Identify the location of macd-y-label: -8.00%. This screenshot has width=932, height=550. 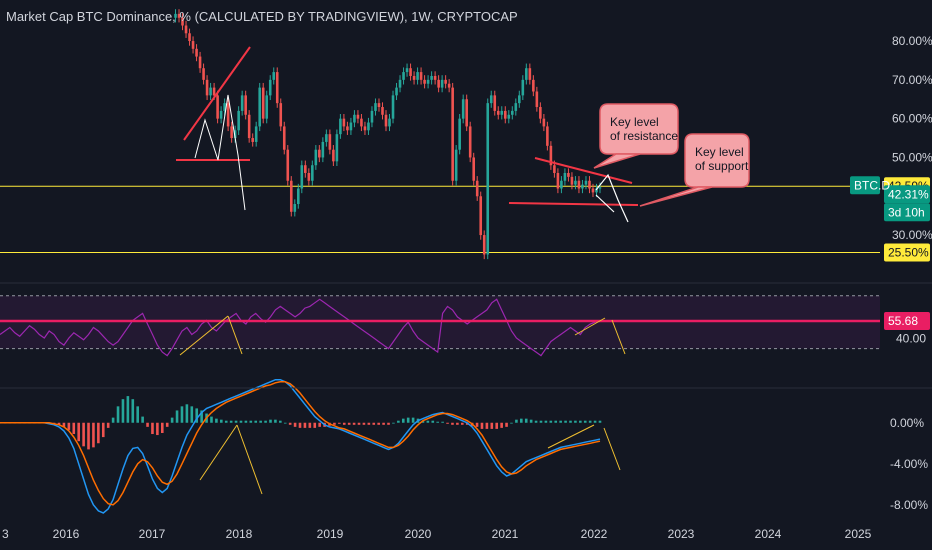
(909, 505).